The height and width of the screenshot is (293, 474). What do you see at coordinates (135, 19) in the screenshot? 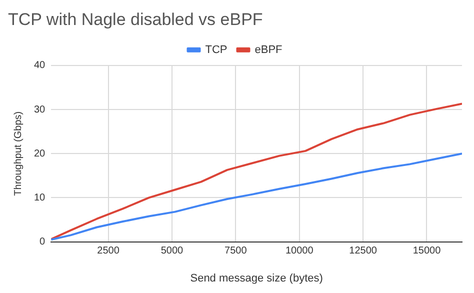
I see `chart-title: TCP with Nagle disabled vs eBPF` at bounding box center [135, 19].